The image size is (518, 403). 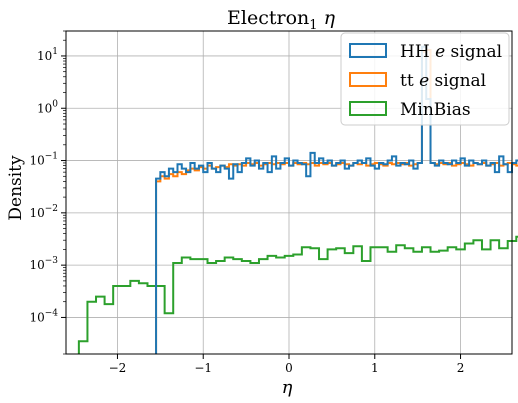 What do you see at coordinates (203, 368) in the screenshot?
I see `x-tick-label: −1` at bounding box center [203, 368].